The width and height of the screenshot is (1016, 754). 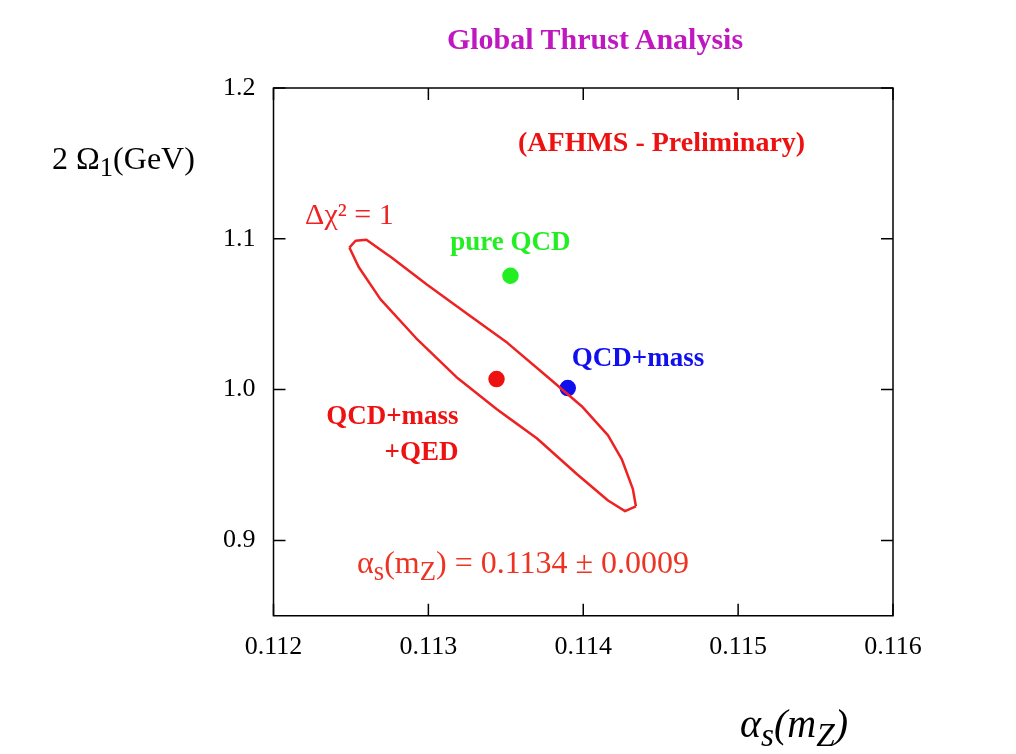 I want to click on x-tick-label: 0.114, so click(x=583, y=646).